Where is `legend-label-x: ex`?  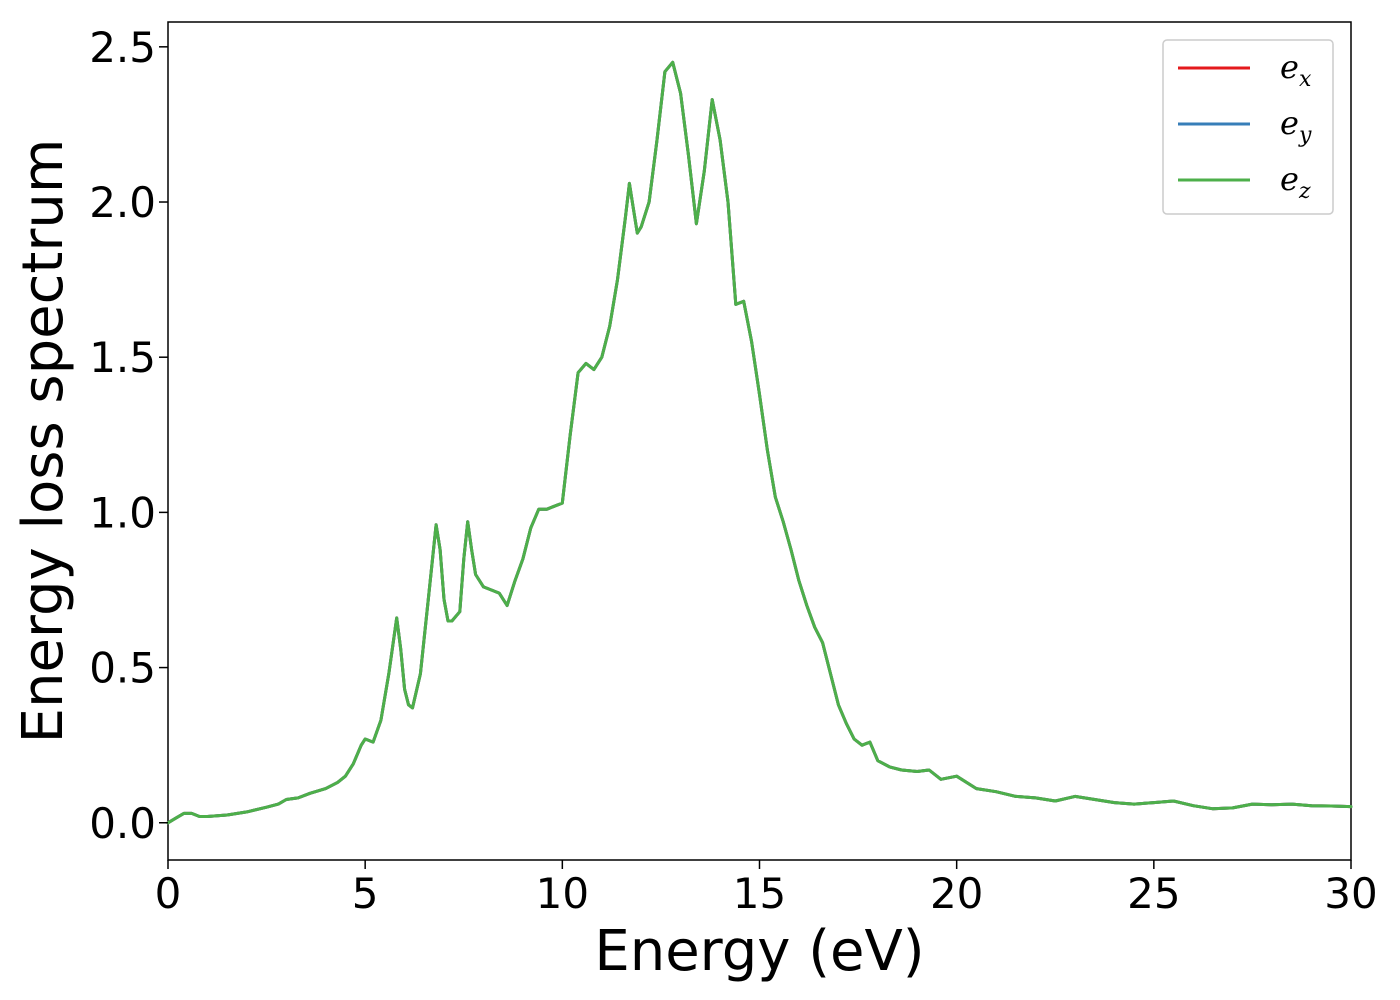
legend-label-x: ex is located at coordinates (1296, 70).